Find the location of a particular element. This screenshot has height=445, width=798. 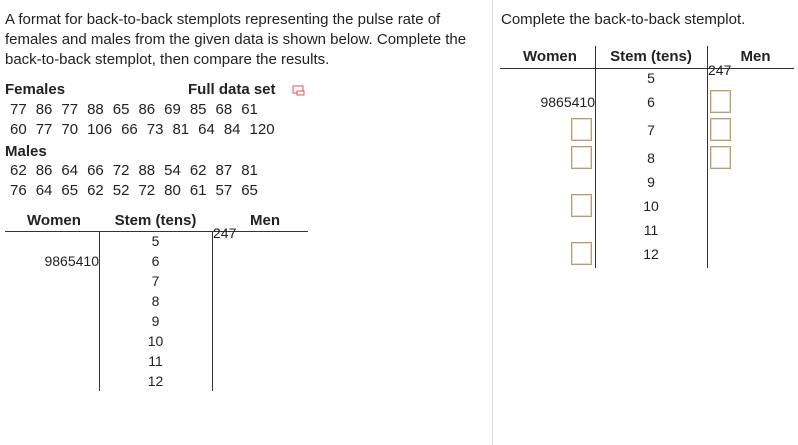

data-row: 77 86 77 88 65 86 69 85 68 61 is located at coordinates (138, 109).